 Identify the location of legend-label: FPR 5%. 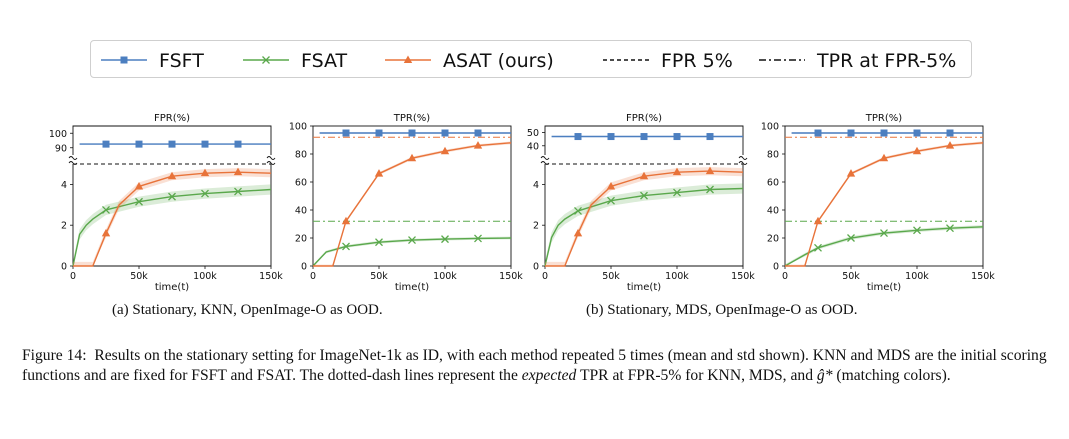
(697, 61).